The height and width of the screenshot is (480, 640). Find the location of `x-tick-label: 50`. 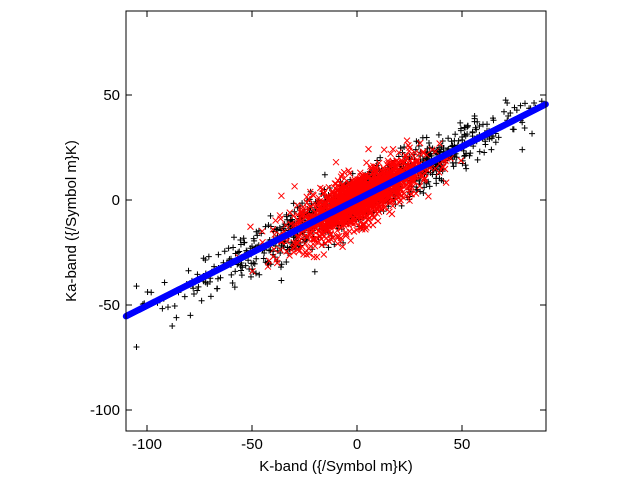

x-tick-label: 50 is located at coordinates (462, 444).